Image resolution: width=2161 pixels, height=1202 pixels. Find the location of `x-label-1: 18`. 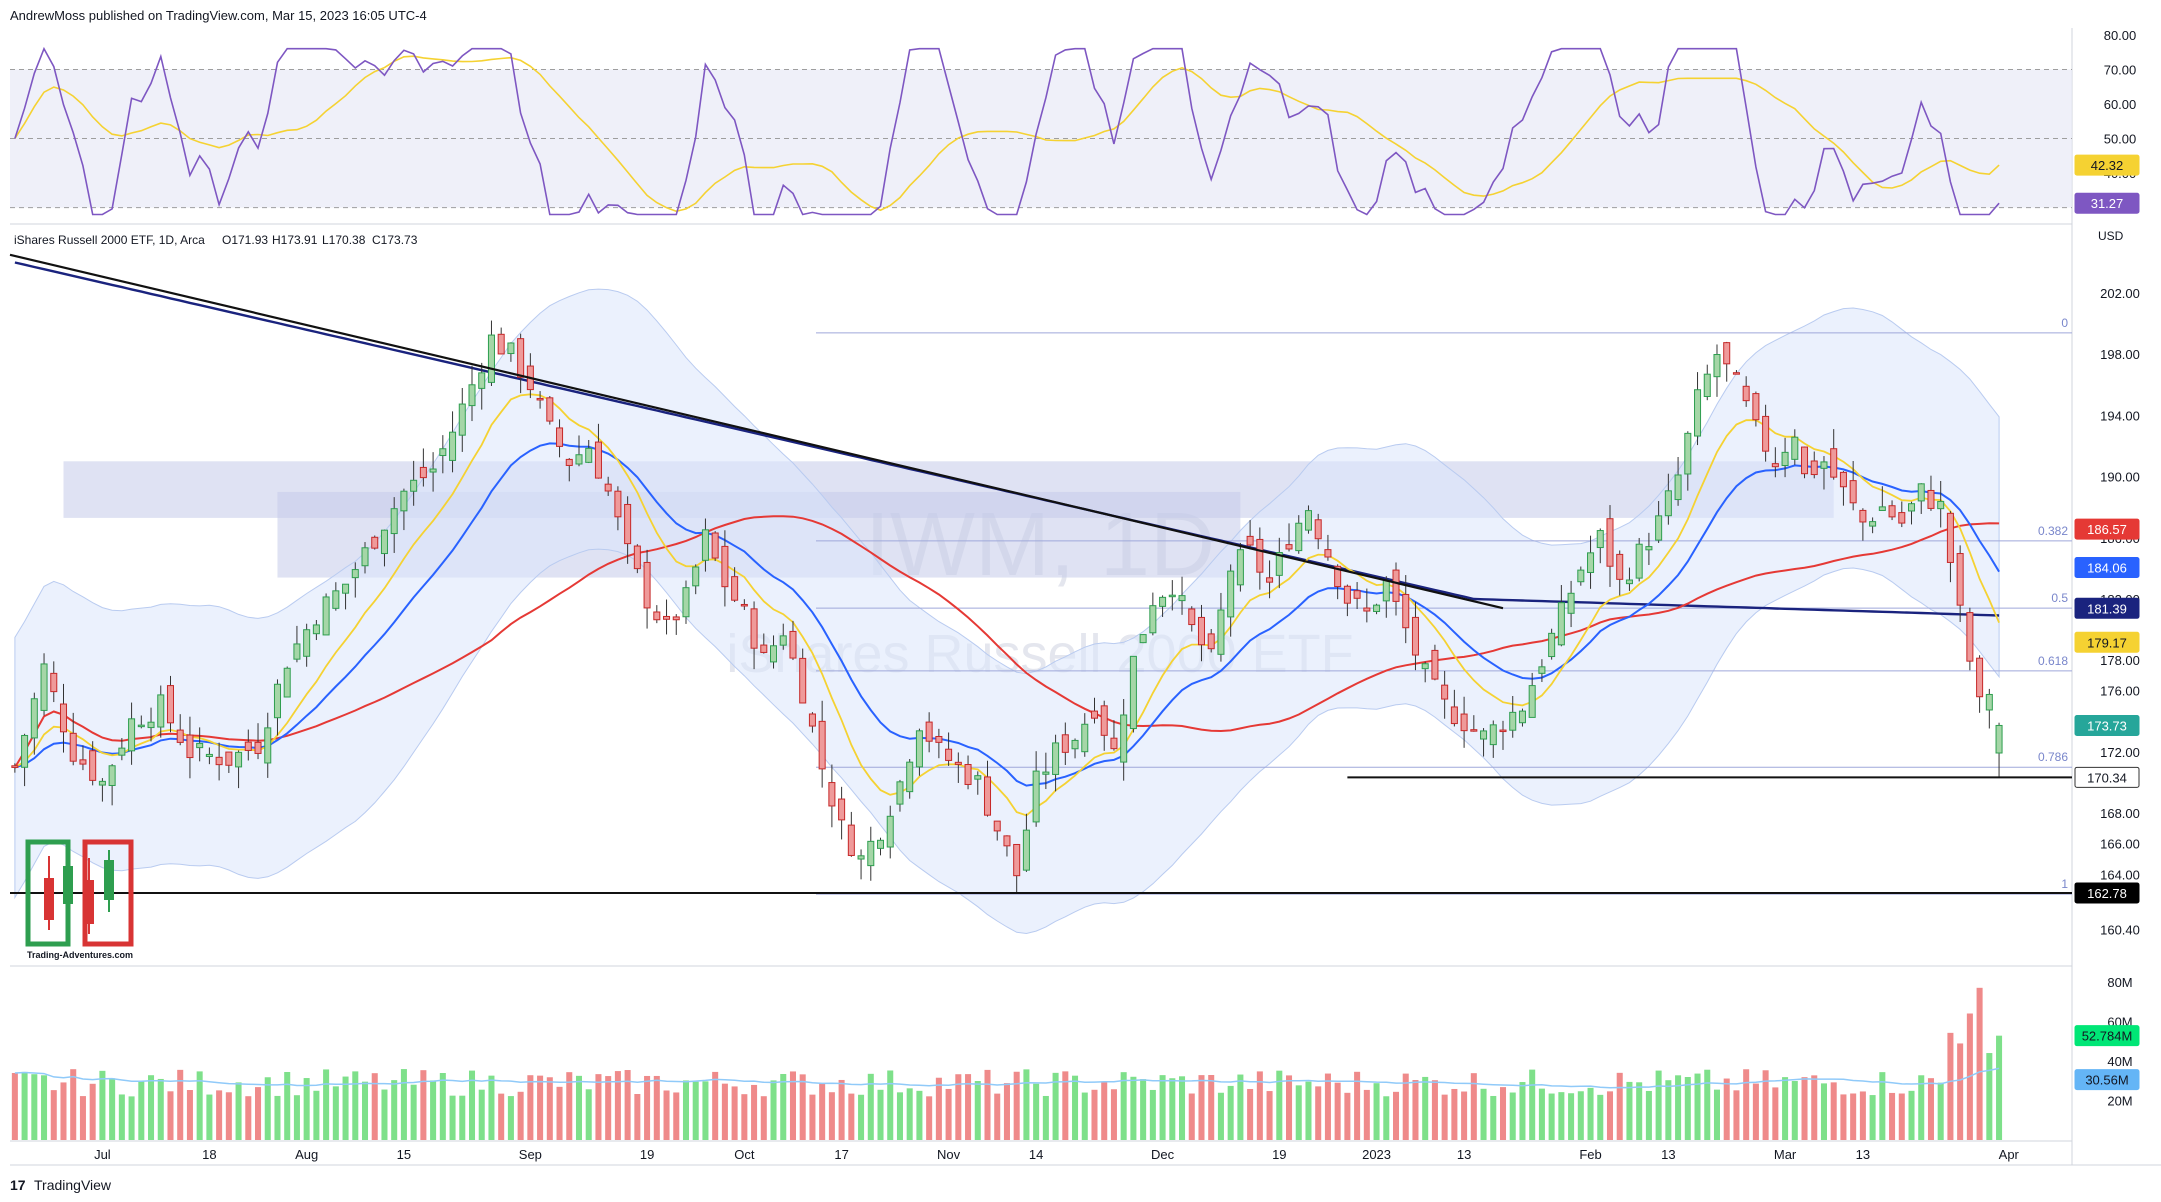

x-label-1: 18 is located at coordinates (209, 1154).